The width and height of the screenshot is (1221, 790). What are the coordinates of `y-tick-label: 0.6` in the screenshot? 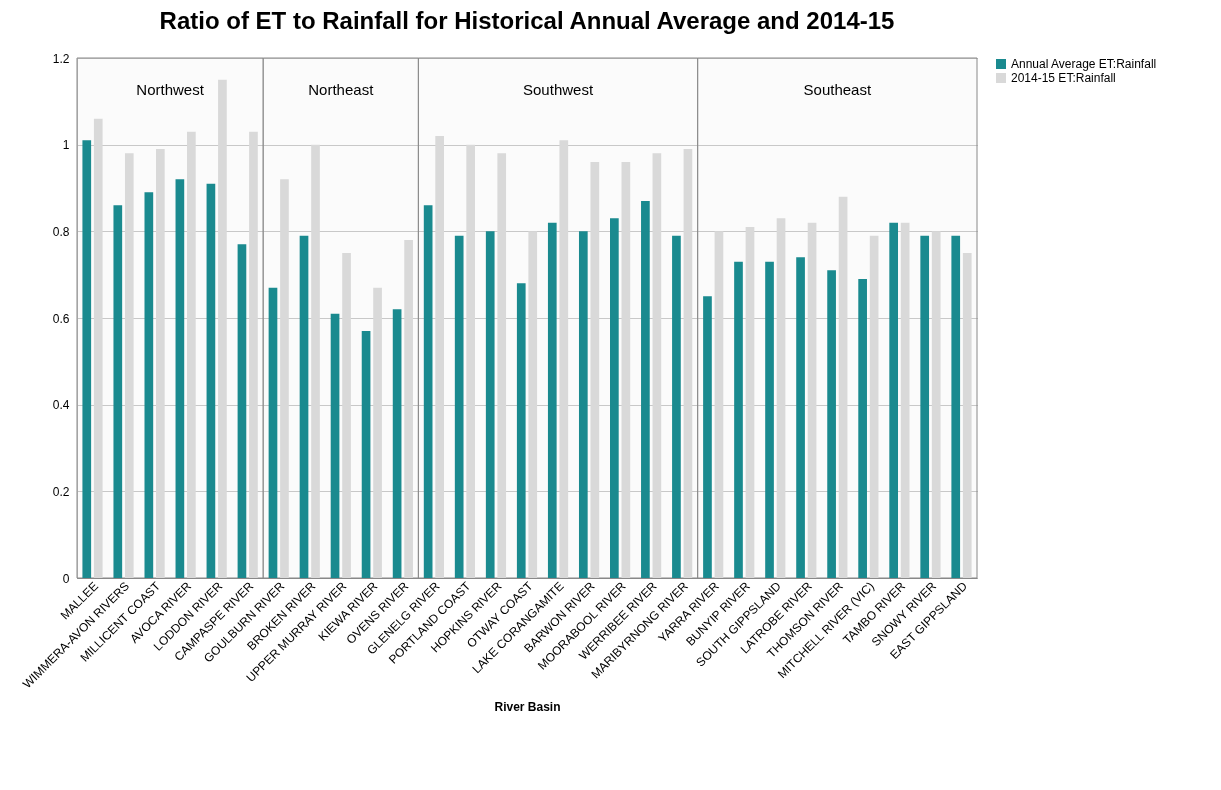 It's located at (61, 318).